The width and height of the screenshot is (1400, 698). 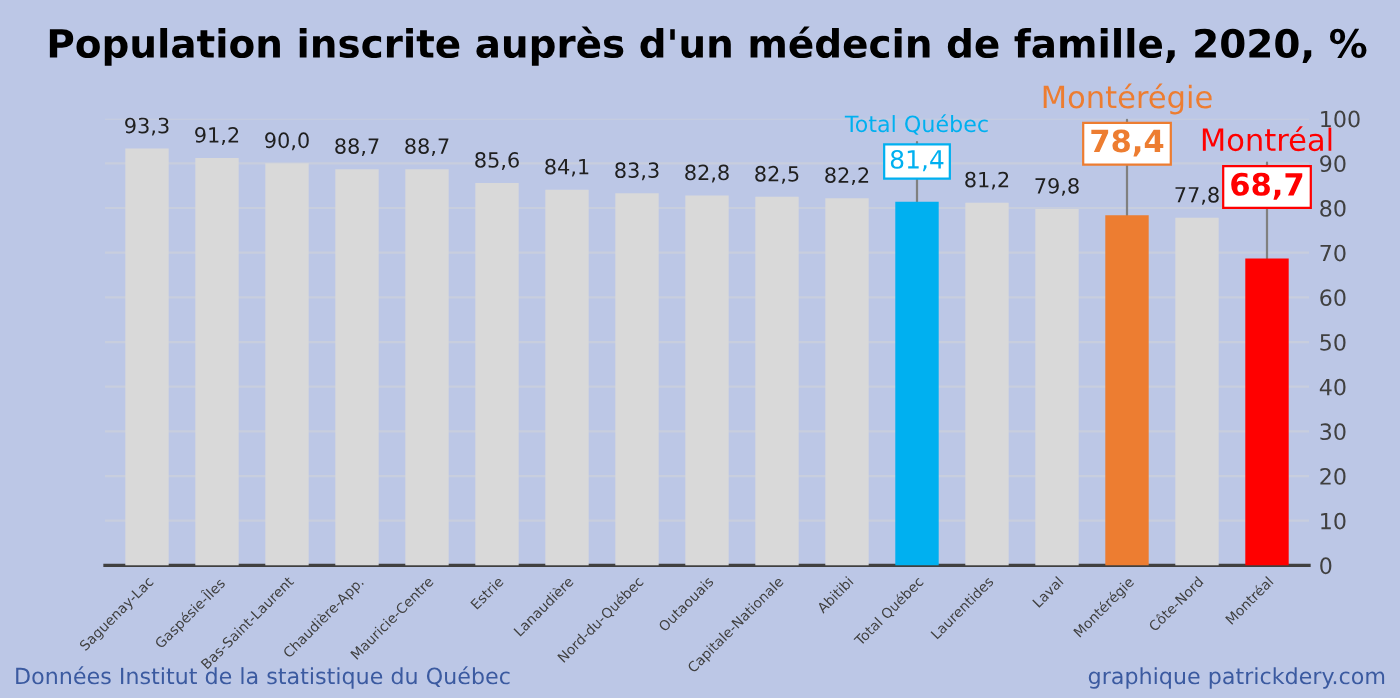 I want to click on y-tick-label: 0, so click(x=1326, y=566).